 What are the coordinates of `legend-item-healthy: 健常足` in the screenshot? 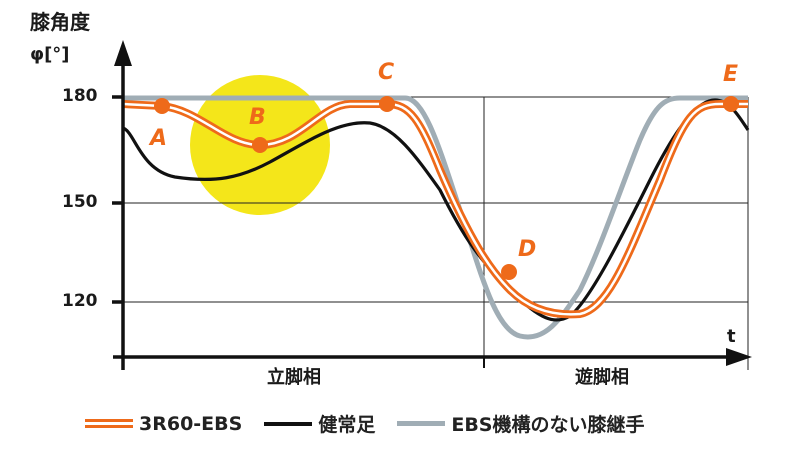 It's located at (319, 423).